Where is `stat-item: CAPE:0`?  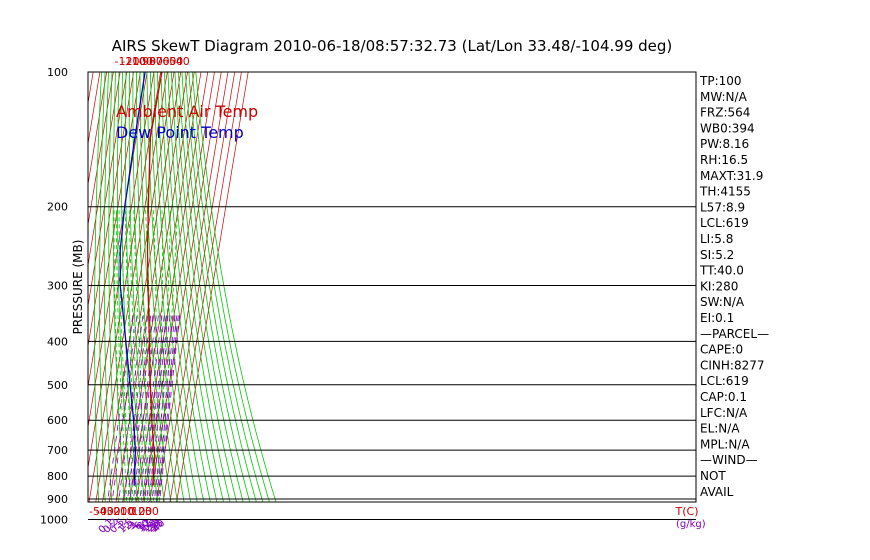
stat-item: CAPE:0 is located at coordinates (721, 350).